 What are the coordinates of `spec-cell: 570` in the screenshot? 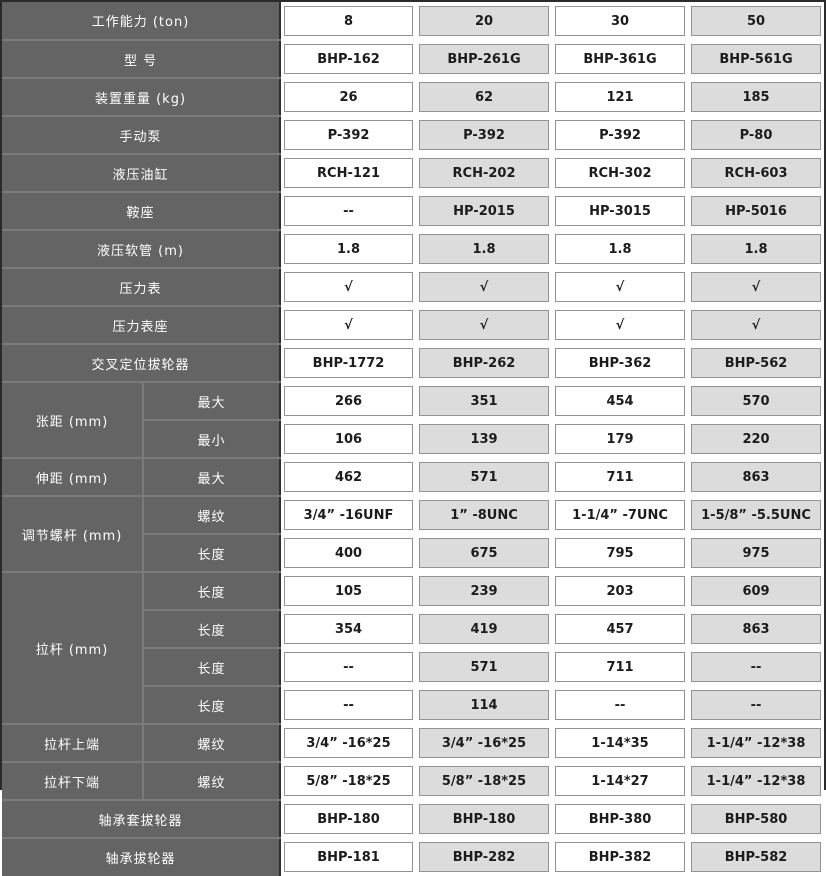 It's located at (756, 401).